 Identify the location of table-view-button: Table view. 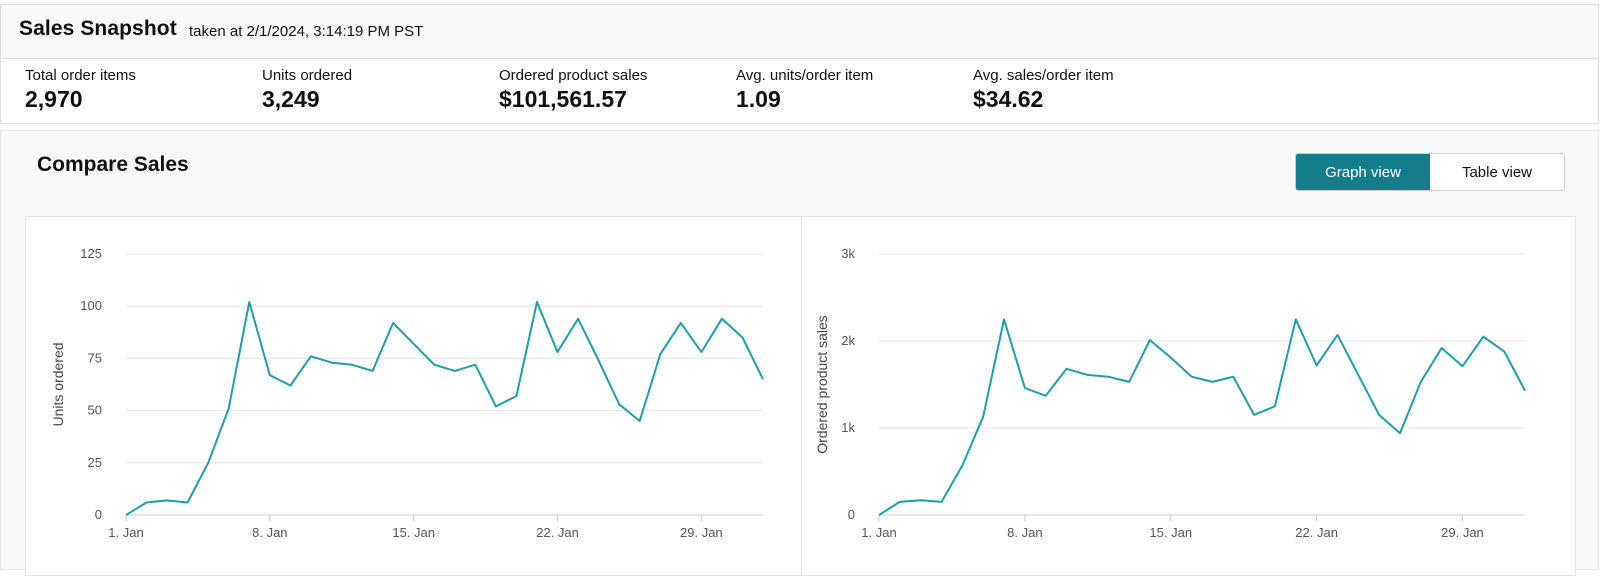
(1497, 172).